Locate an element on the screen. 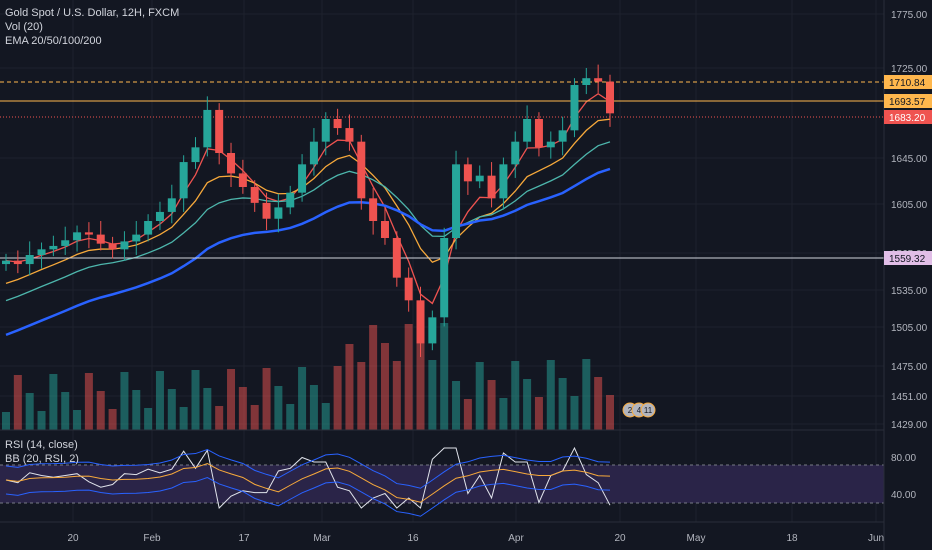 This screenshot has height=550, width=932. price-tick-label: 1451.00 is located at coordinates (909, 397).